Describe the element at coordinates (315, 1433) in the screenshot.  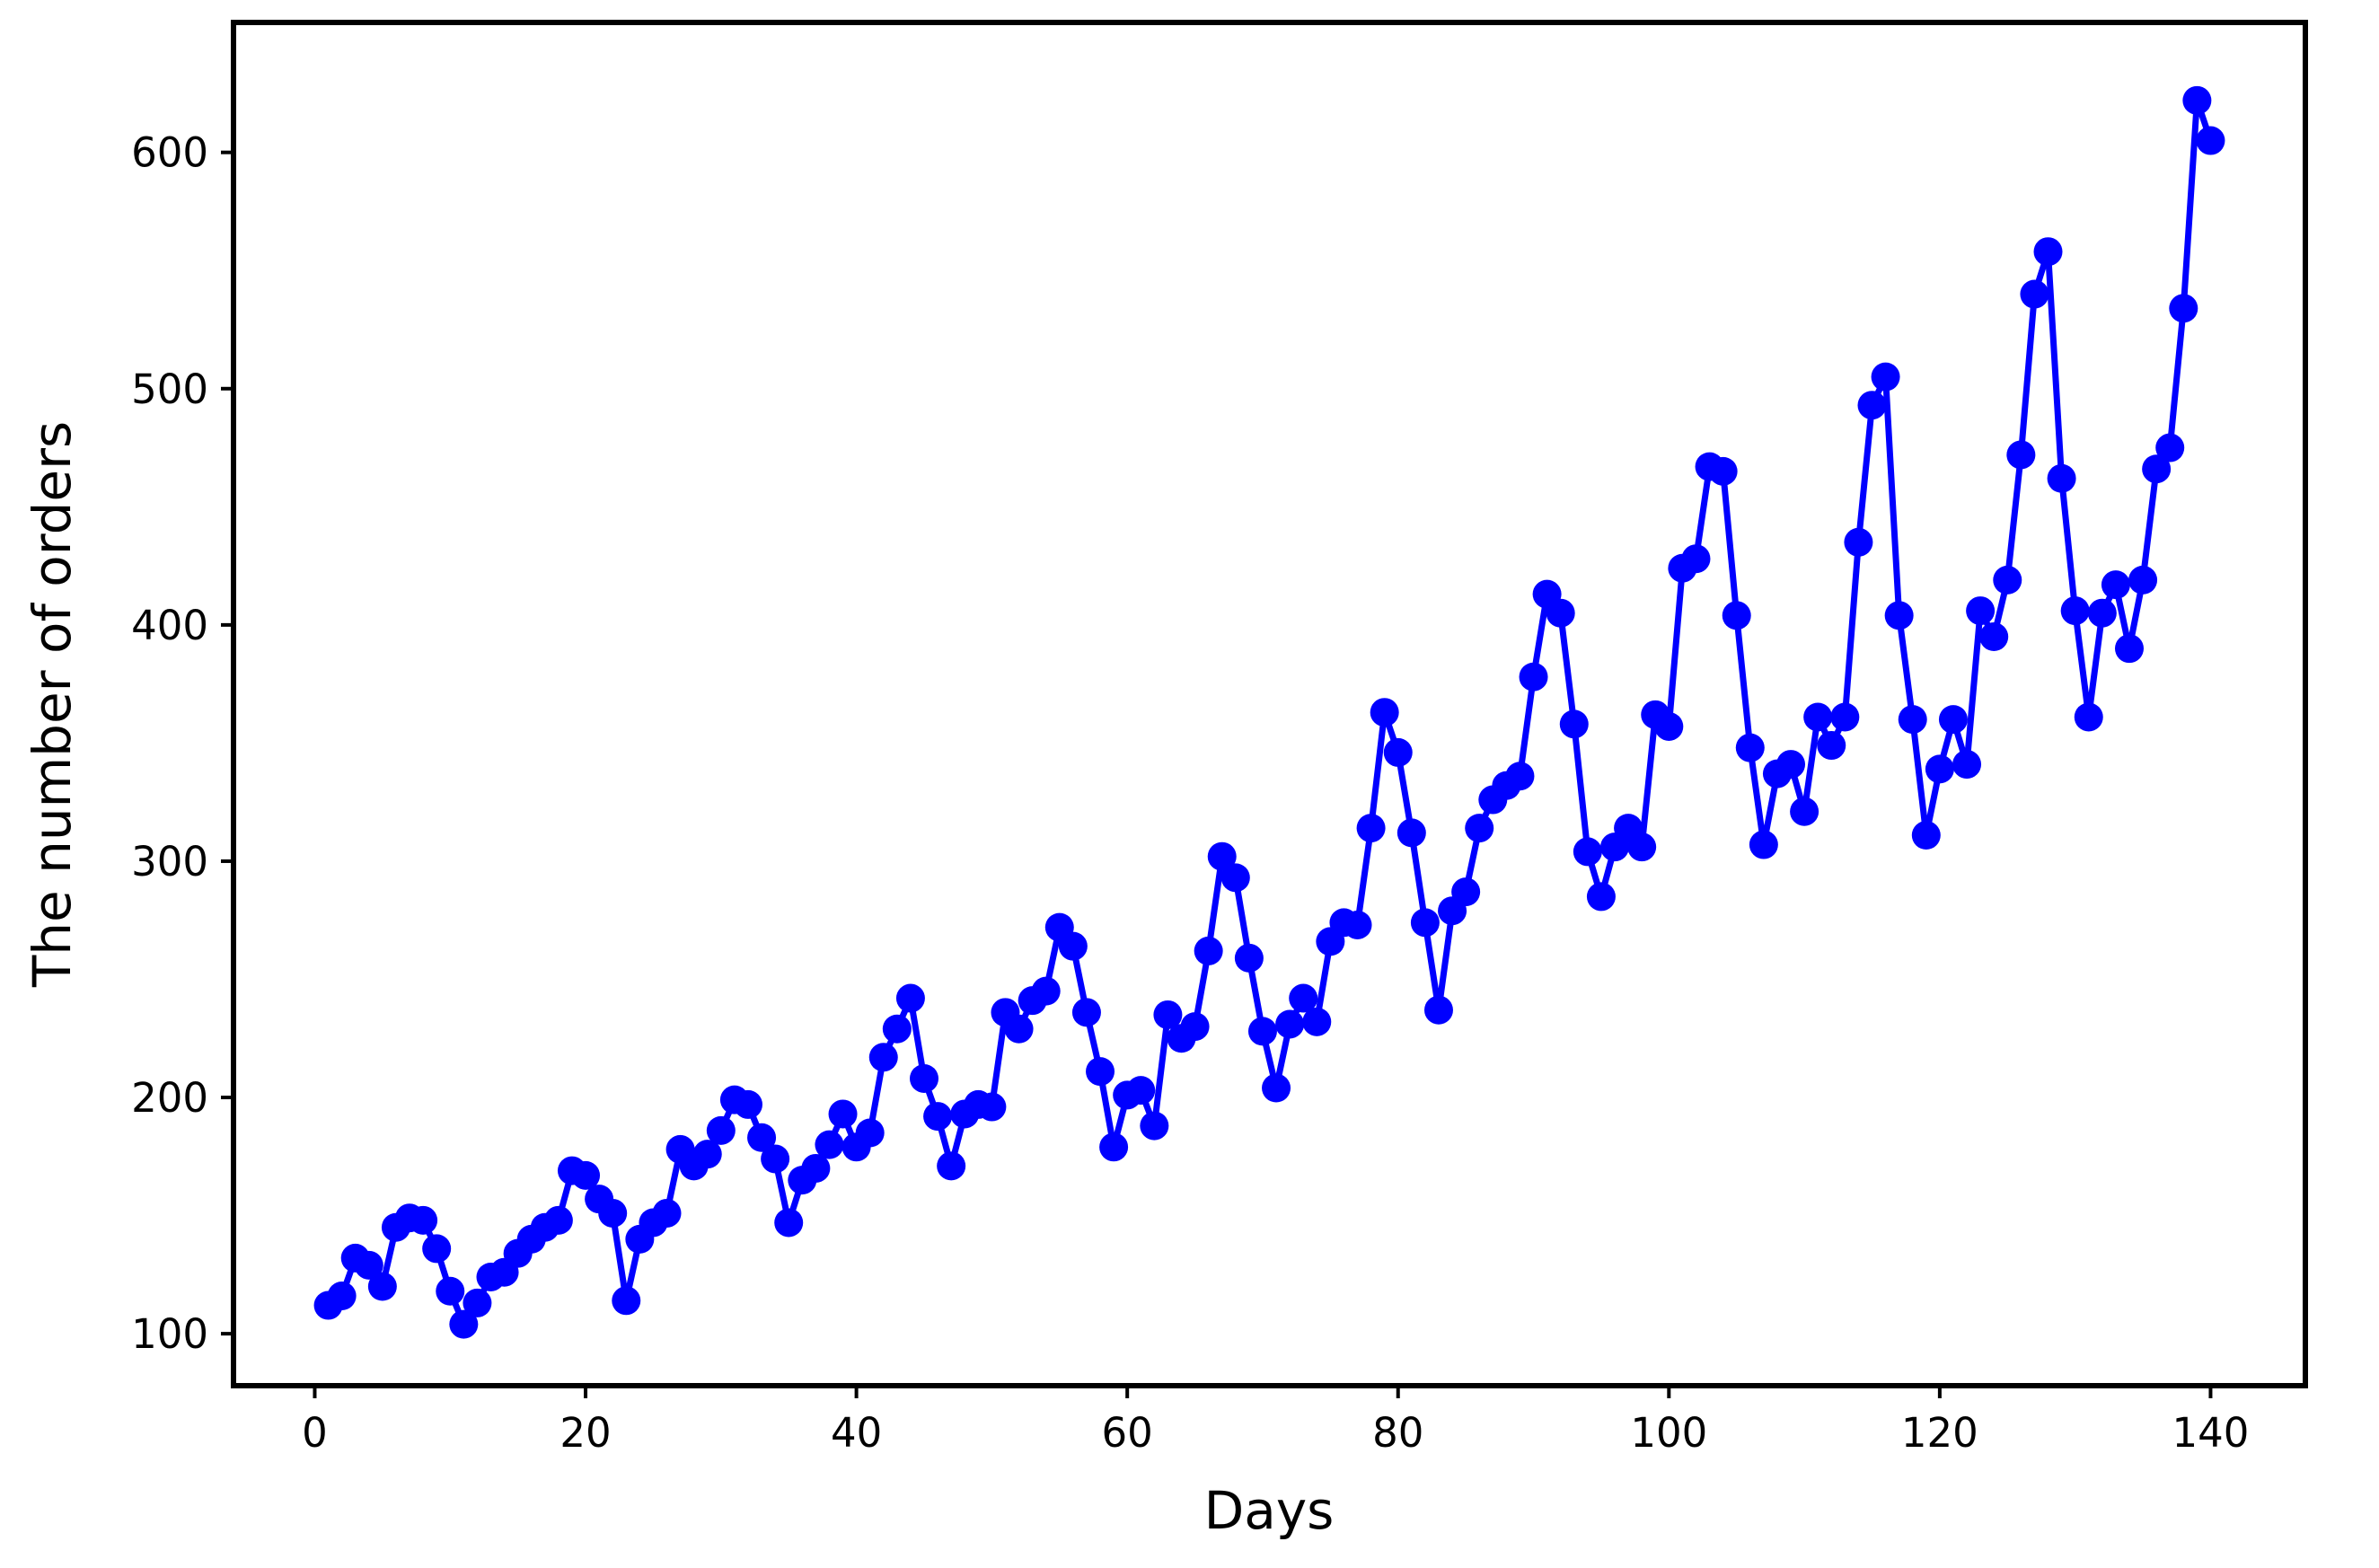
I see `x-tick-label: 0` at that location.